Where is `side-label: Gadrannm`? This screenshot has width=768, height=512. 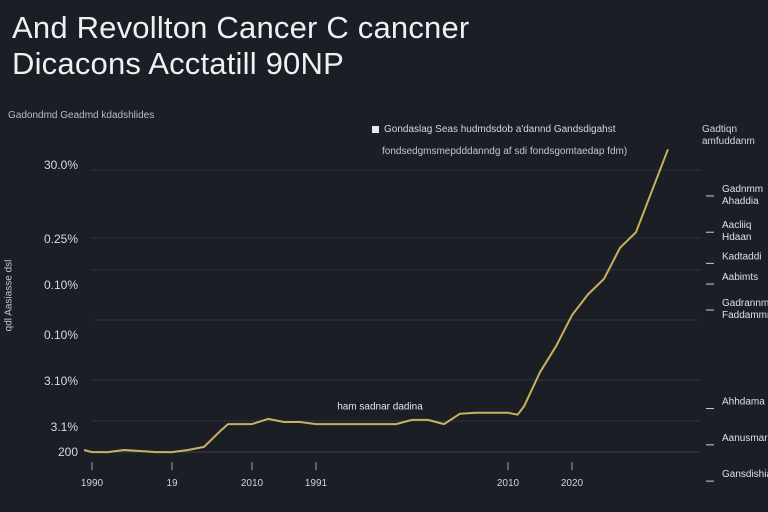 side-label: Gadrannm is located at coordinates (745, 303).